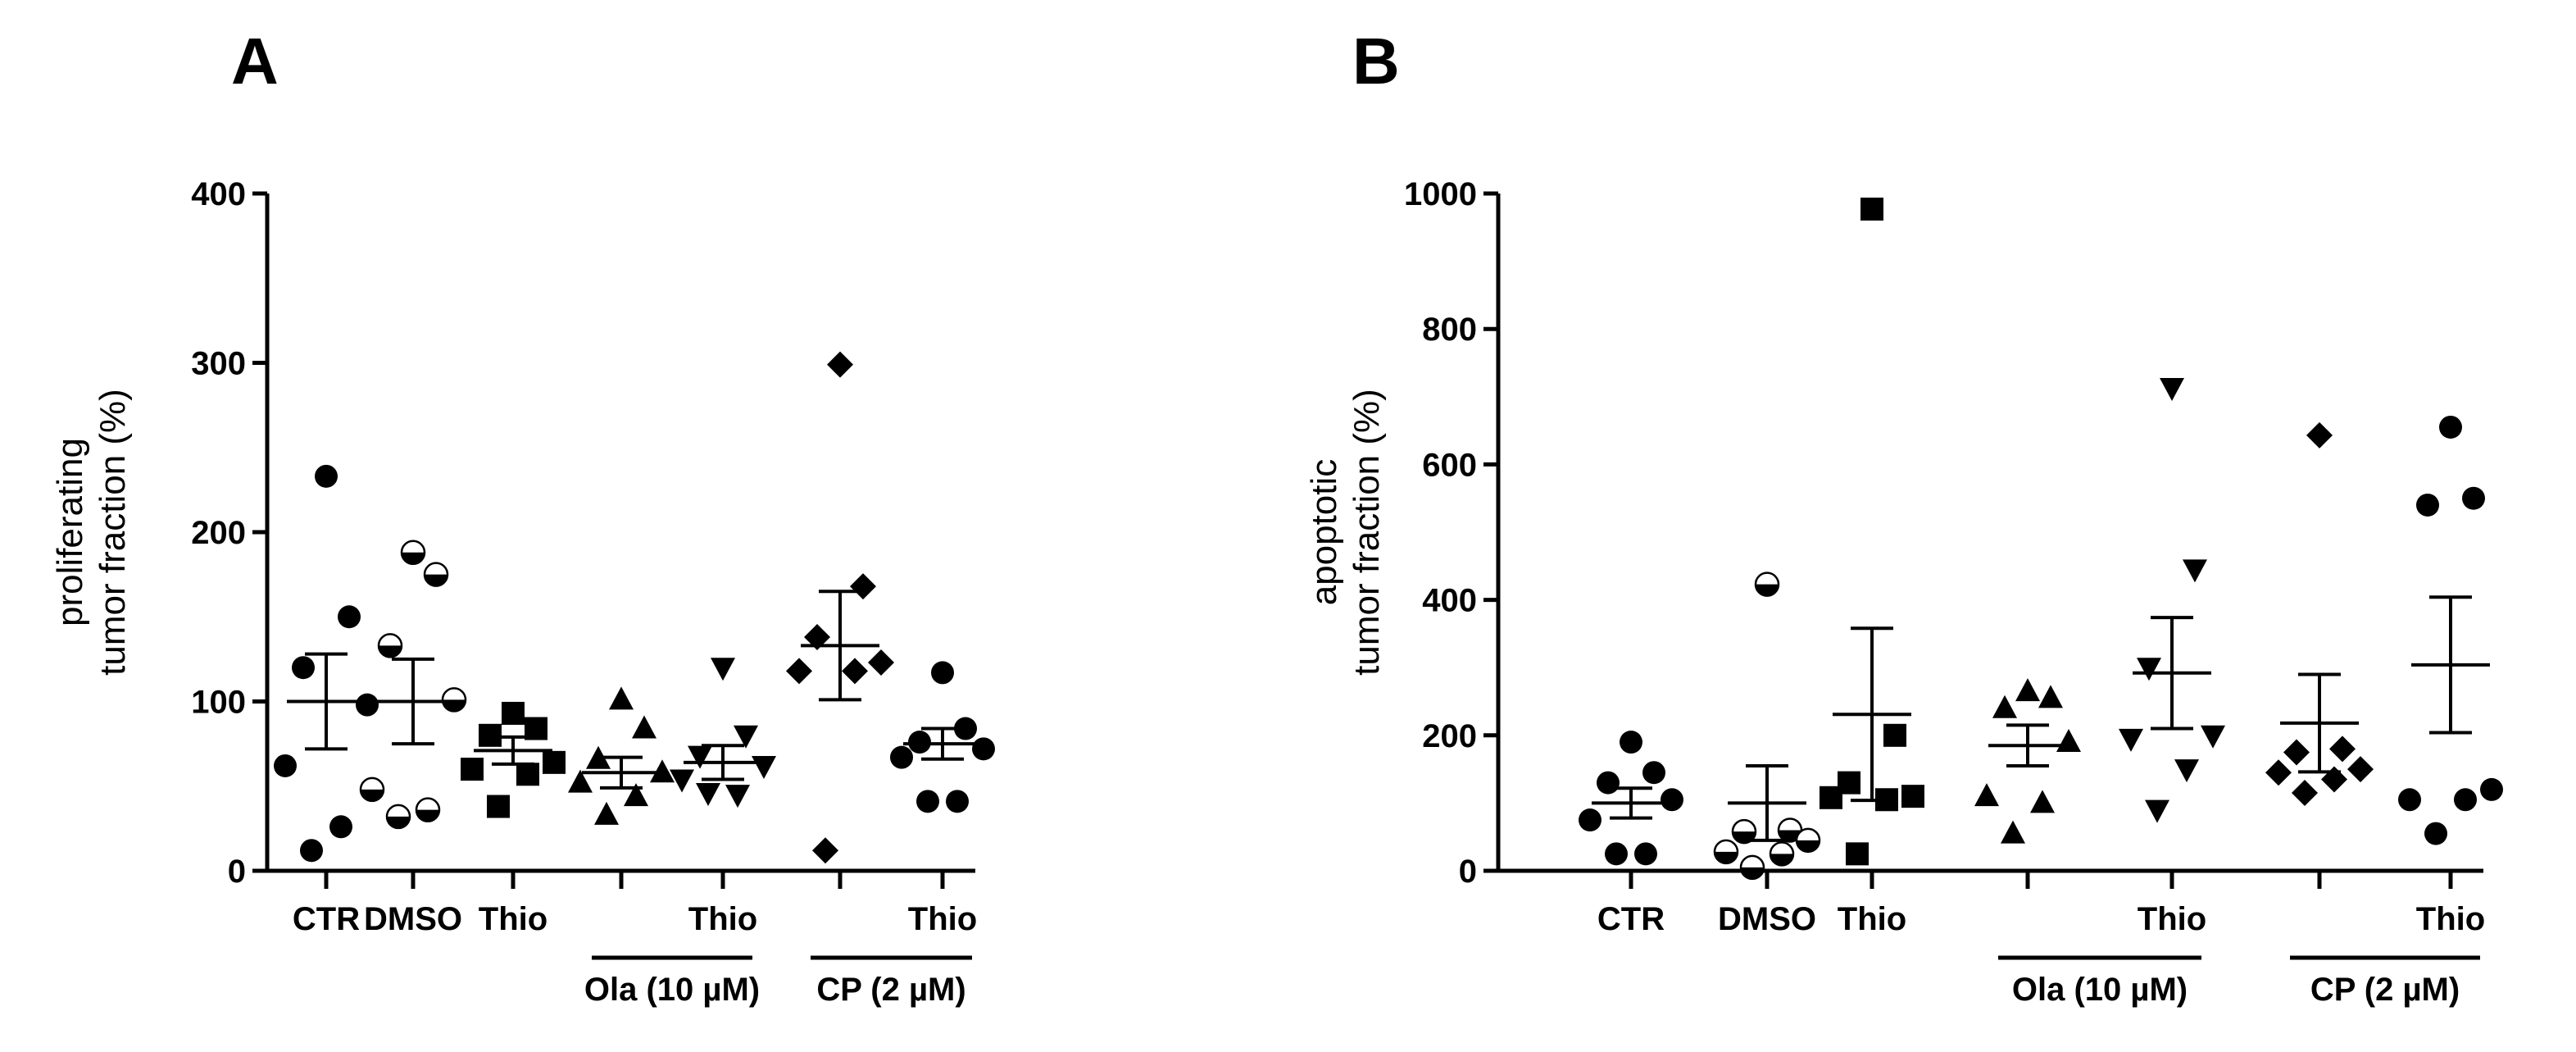 This screenshot has width=2576, height=1052. What do you see at coordinates (513, 919) in the screenshot?
I see `panel-a-x-label-2: Thio` at bounding box center [513, 919].